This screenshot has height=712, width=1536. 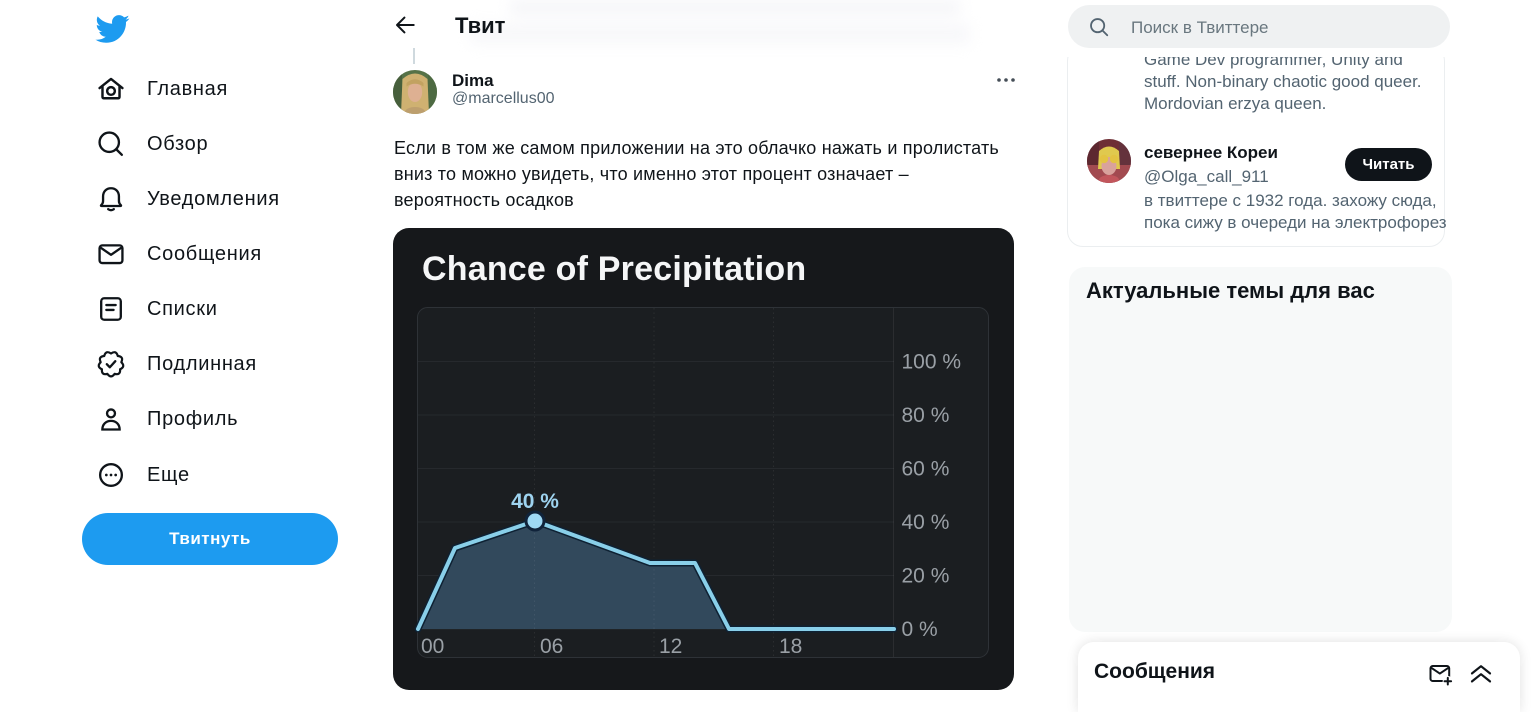 What do you see at coordinates (670, 646) in the screenshot?
I see `svg-text: 12` at bounding box center [670, 646].